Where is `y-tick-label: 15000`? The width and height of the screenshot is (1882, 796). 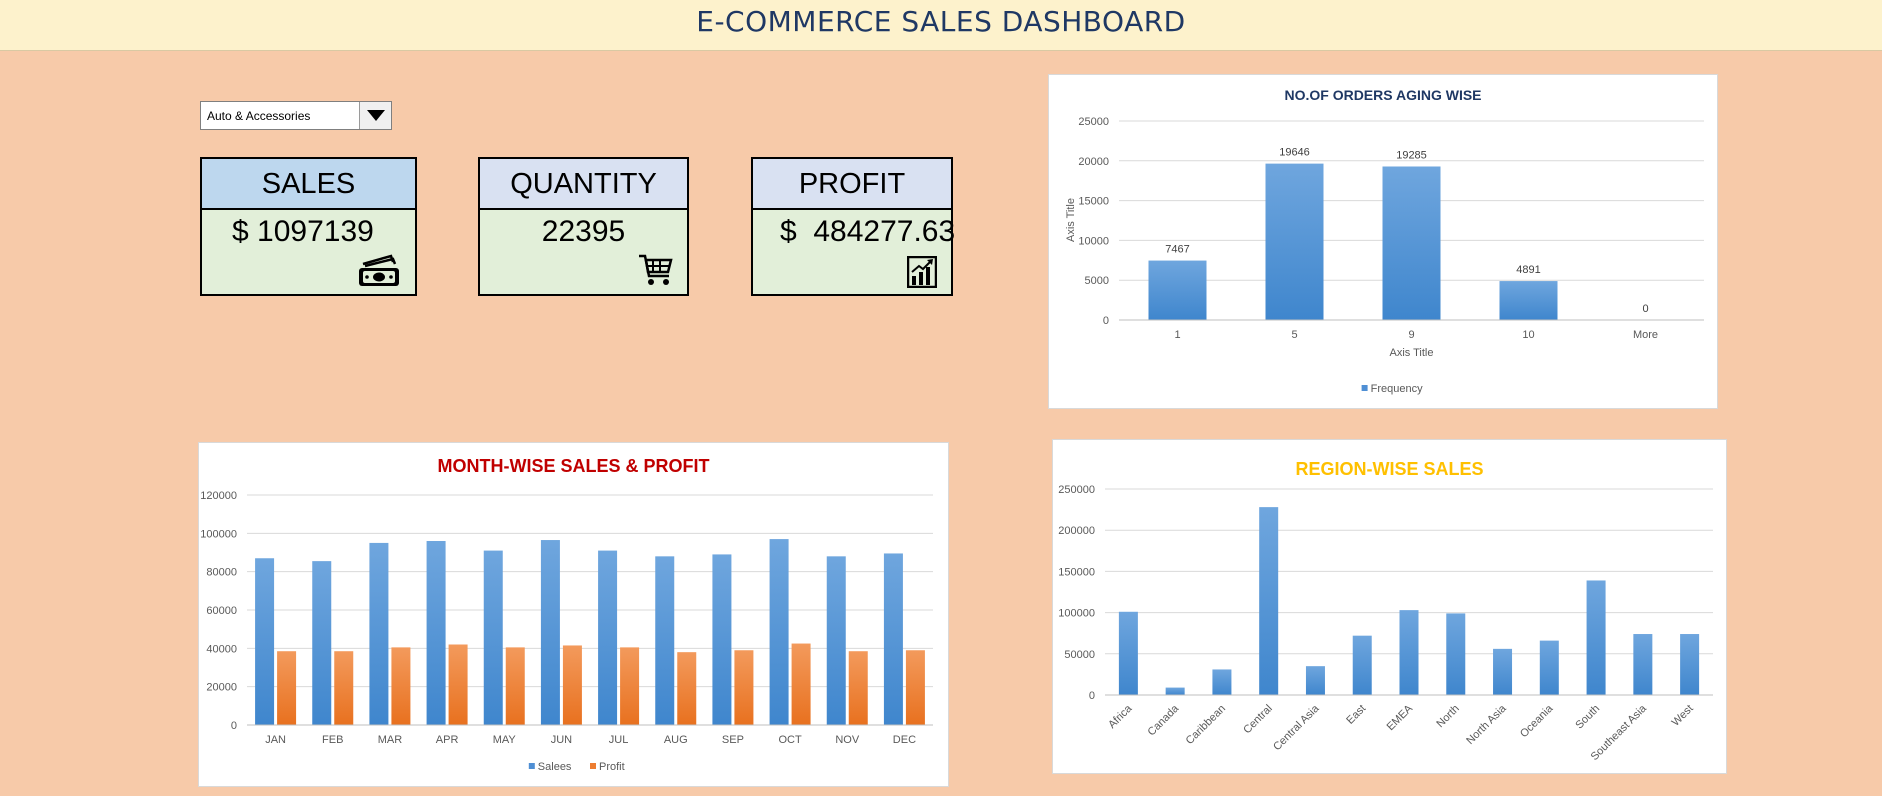 y-tick-label: 15000 is located at coordinates (1093, 202).